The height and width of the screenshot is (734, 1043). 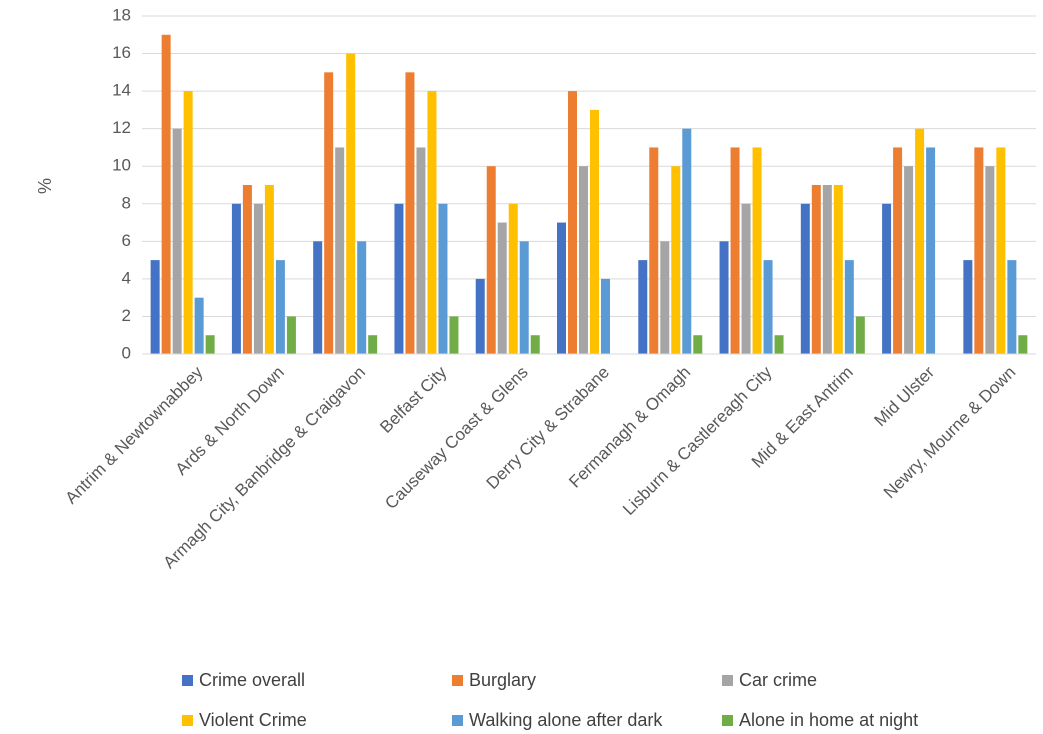 What do you see at coordinates (829, 720) in the screenshot?
I see `legend-label: Alone in home at night` at bounding box center [829, 720].